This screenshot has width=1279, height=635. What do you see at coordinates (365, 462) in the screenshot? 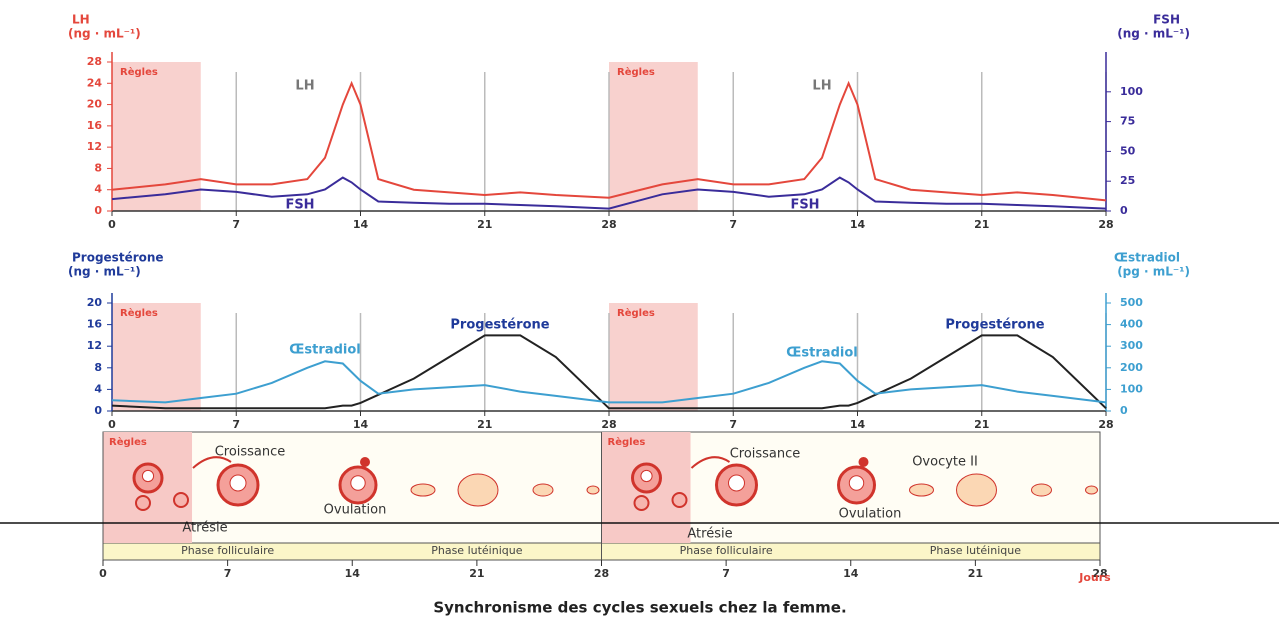
I see `ovum` at bounding box center [365, 462].